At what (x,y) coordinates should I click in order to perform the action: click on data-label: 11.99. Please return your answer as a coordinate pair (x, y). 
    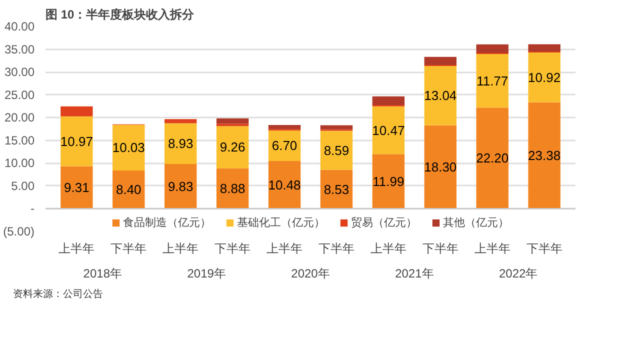
    Looking at the image, I should click on (388, 181).